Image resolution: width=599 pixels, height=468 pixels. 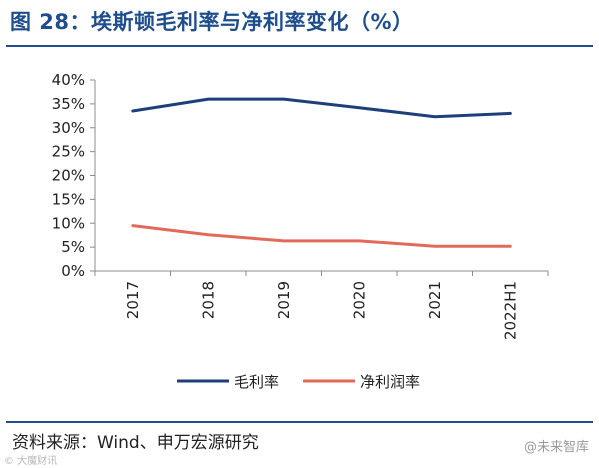 I want to click on x-tick-label: 2017, so click(x=133, y=300).